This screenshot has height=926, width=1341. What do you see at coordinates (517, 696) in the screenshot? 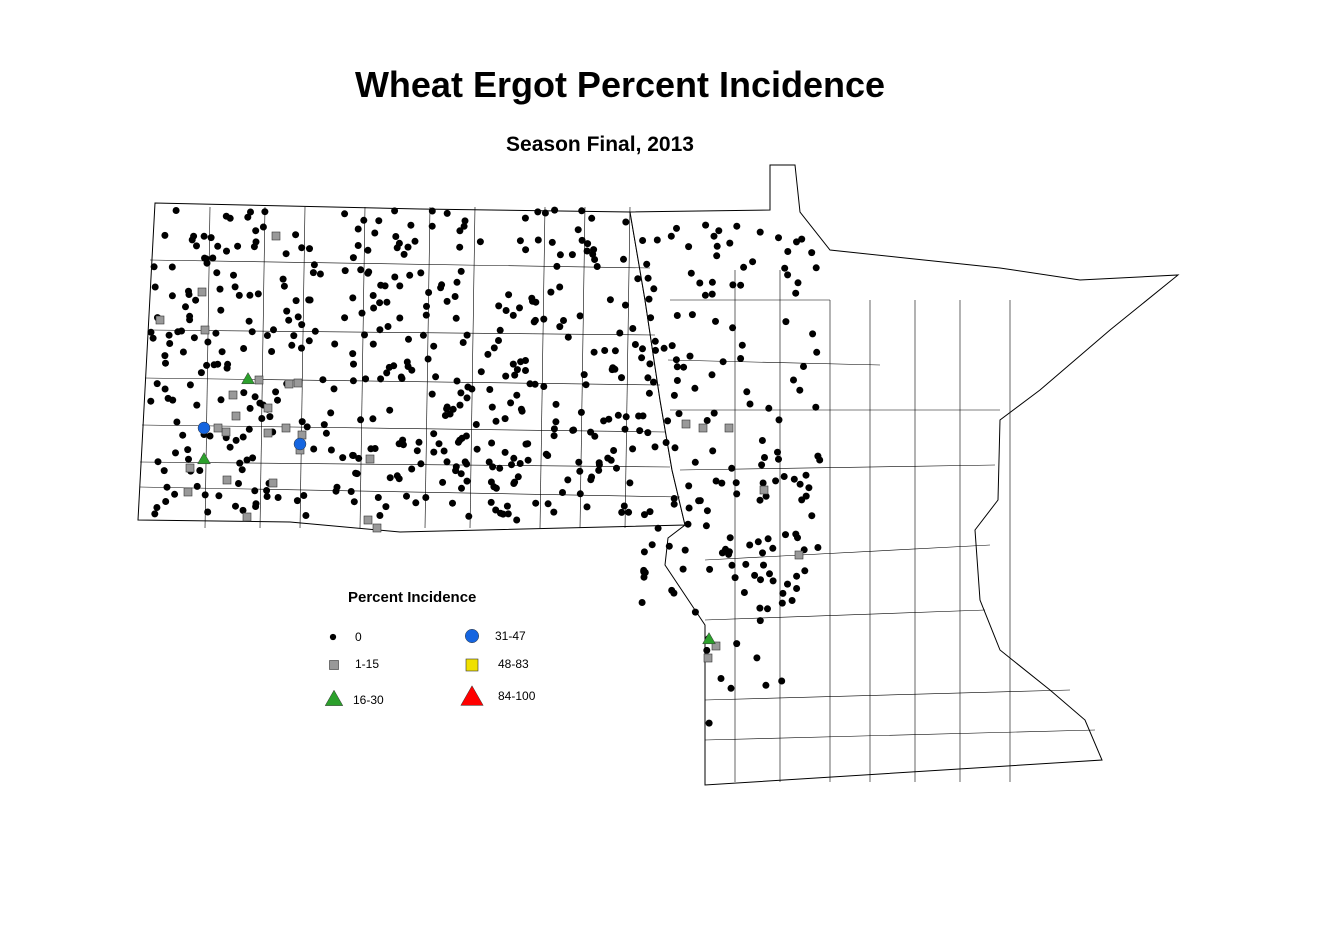
I see `legend-label: 84-100` at bounding box center [517, 696].